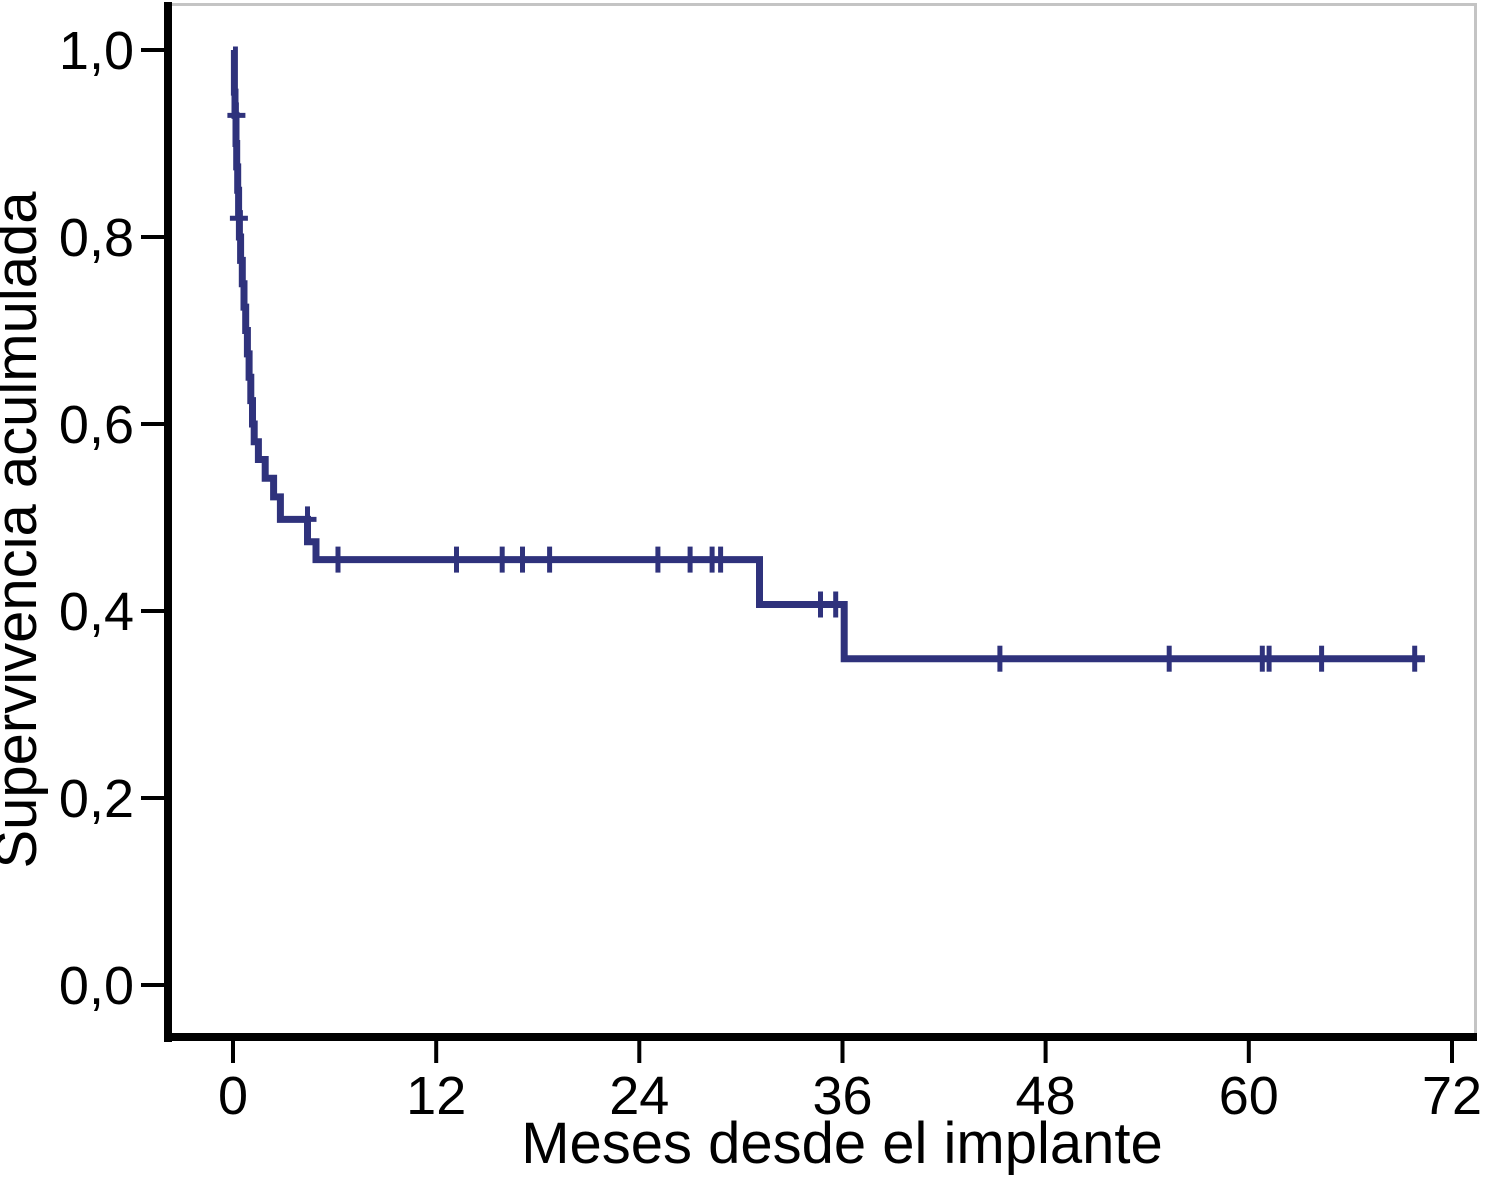 The height and width of the screenshot is (1180, 1485). Describe the element at coordinates (822, 4) in the screenshot. I see `plot-border-top` at that location.